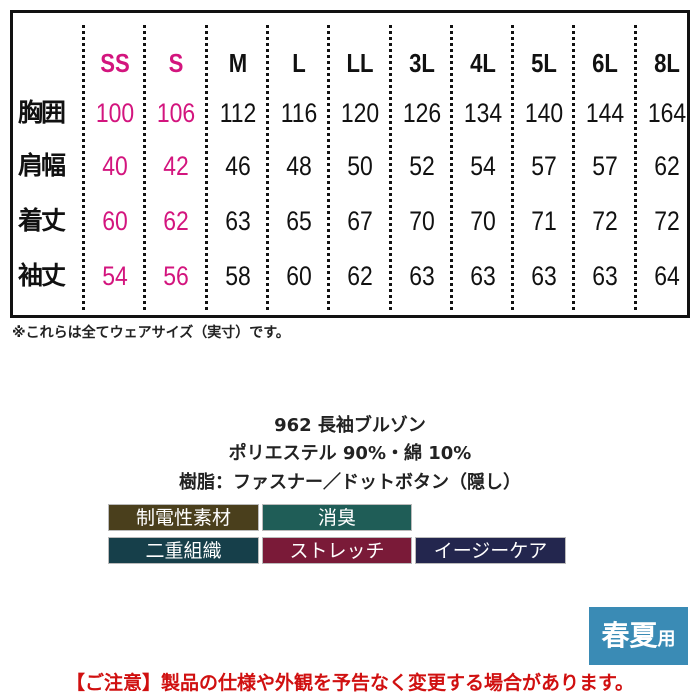  Describe the element at coordinates (544, 221) in the screenshot. I see `measurement-value: 71` at that location.